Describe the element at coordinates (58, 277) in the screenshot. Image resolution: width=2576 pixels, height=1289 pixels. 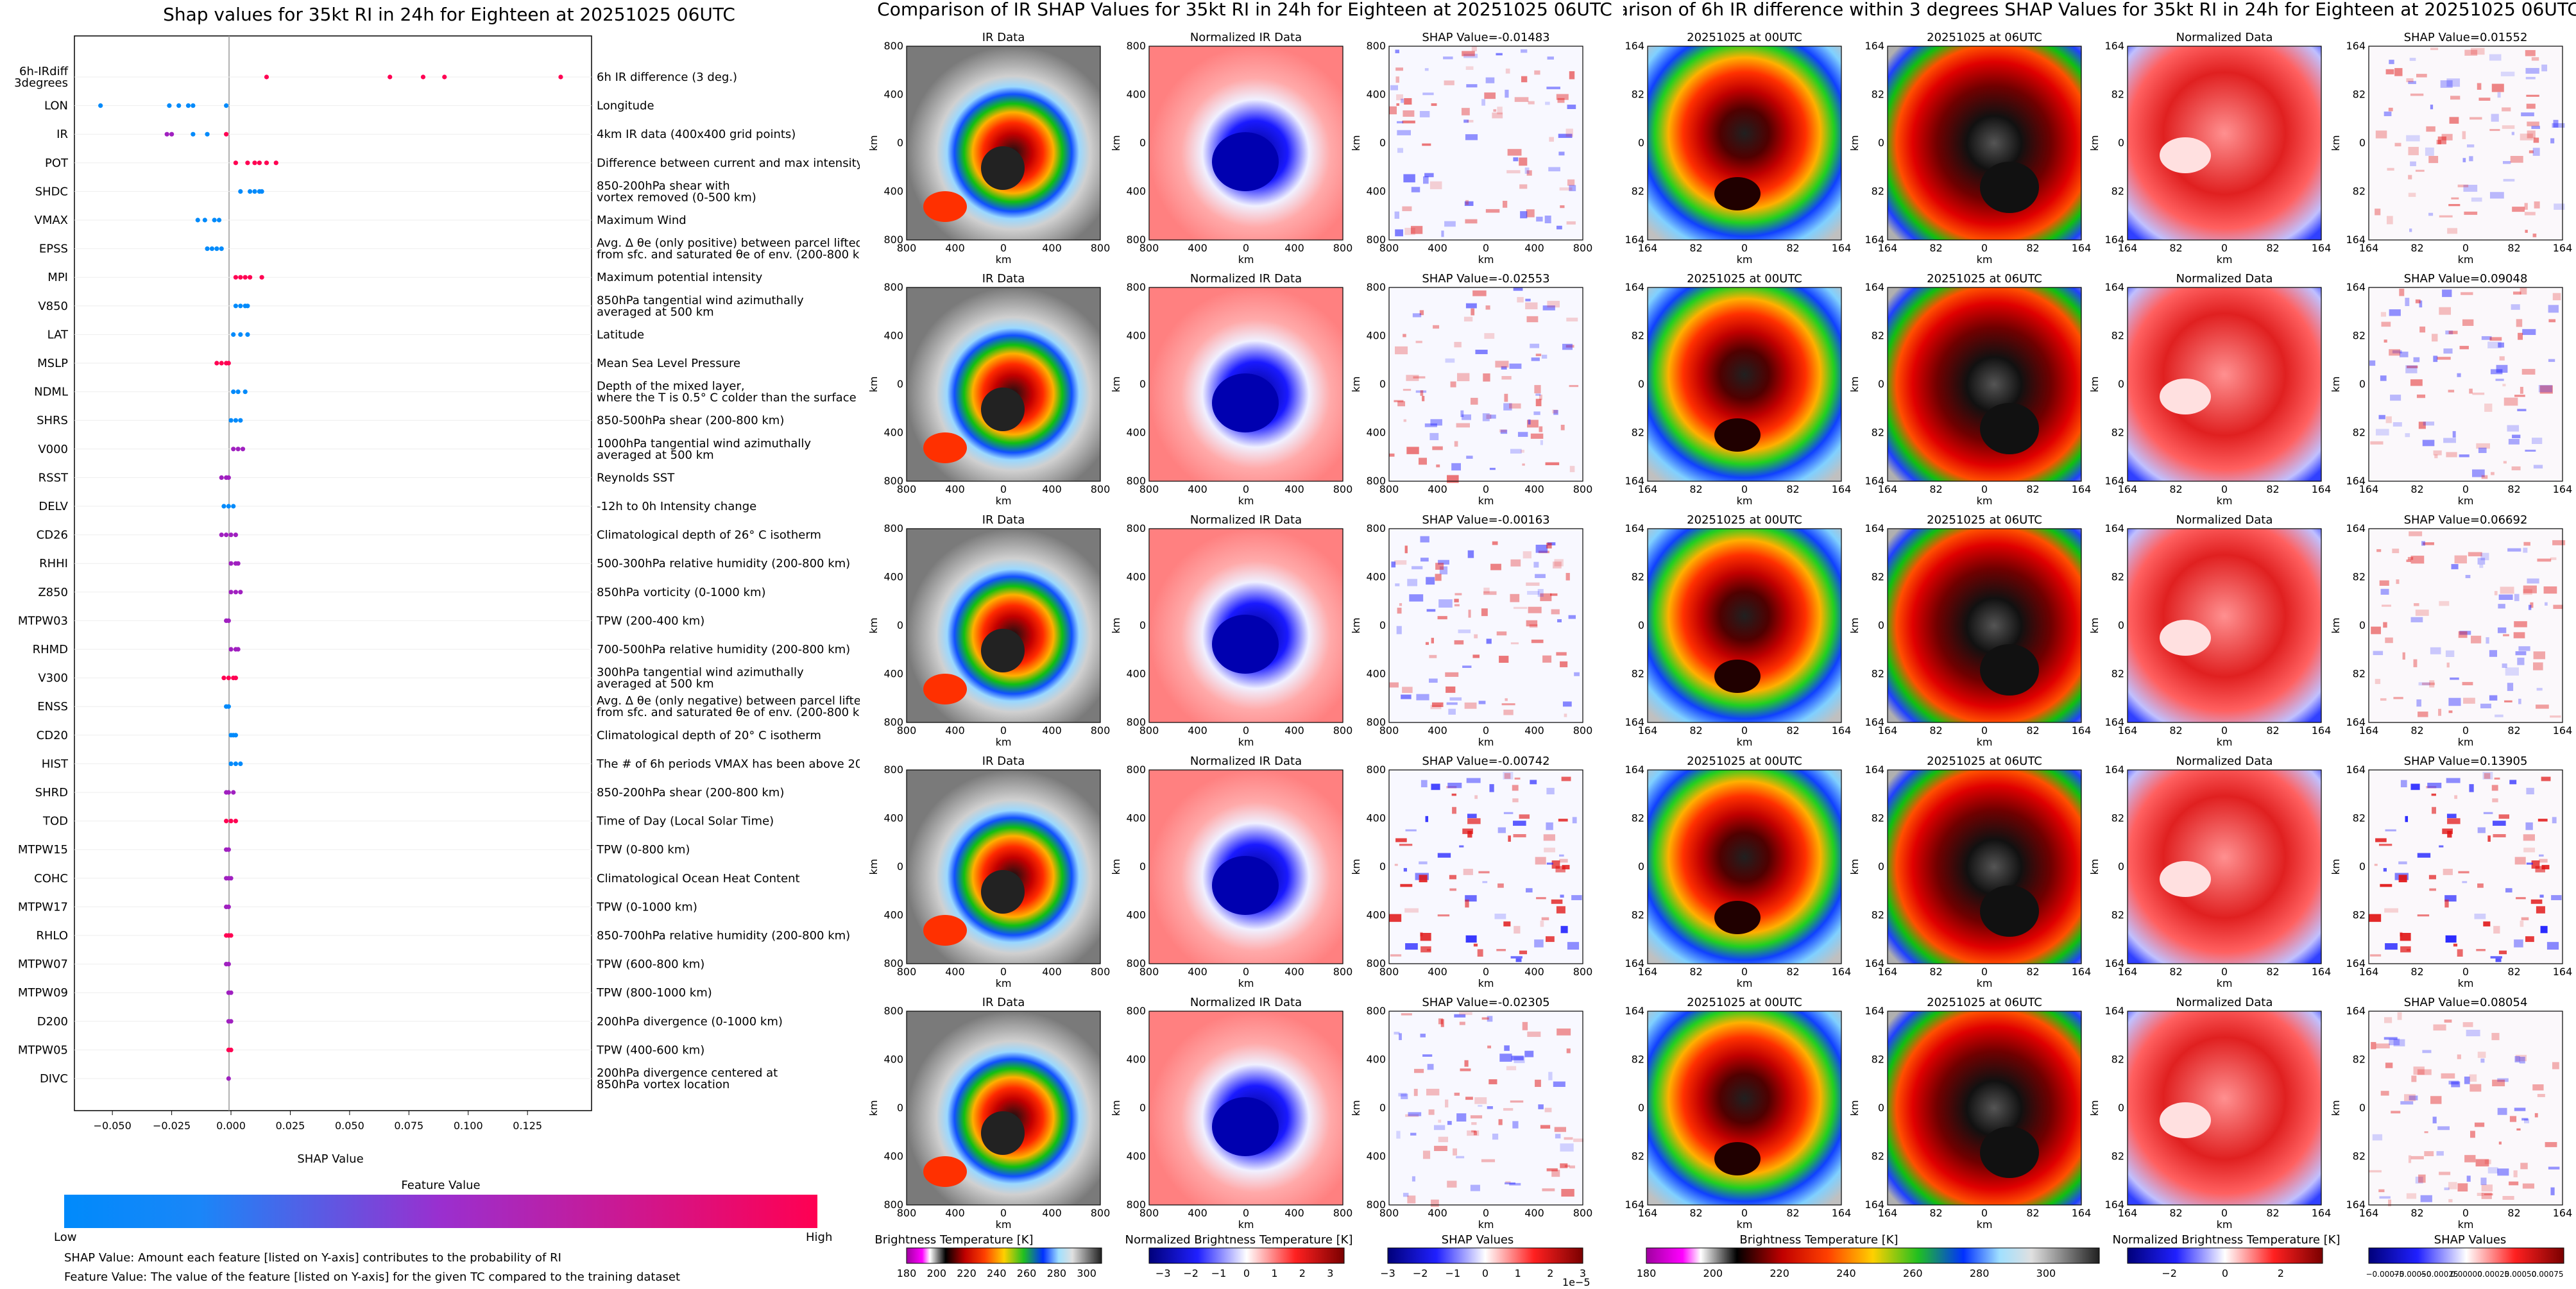
I see `feature-name-label: MPI` at that location.